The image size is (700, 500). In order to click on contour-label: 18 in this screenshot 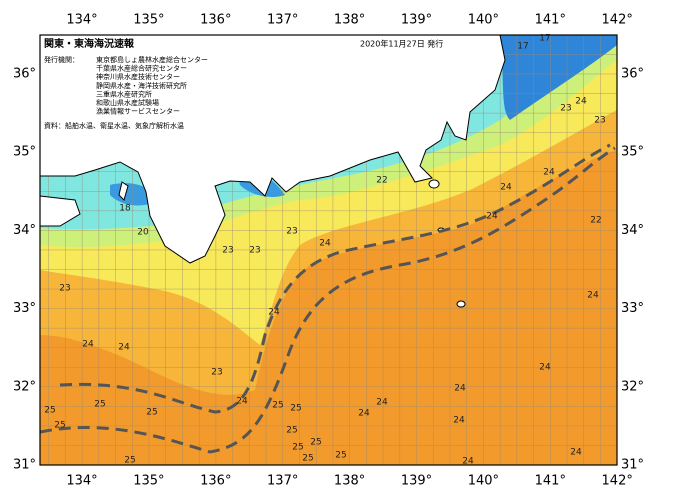, I will do `click(125, 209)`.